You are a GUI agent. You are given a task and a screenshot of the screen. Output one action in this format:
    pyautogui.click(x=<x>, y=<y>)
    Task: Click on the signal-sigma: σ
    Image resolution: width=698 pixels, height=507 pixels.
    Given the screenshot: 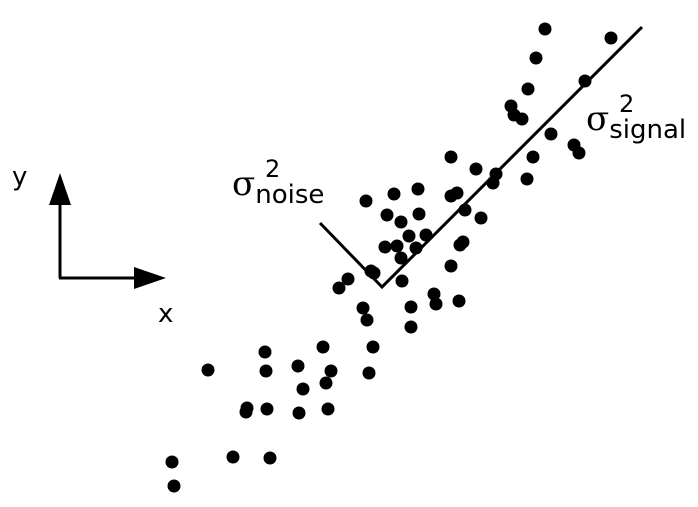 What is the action you would take?
    pyautogui.click(x=597, y=119)
    